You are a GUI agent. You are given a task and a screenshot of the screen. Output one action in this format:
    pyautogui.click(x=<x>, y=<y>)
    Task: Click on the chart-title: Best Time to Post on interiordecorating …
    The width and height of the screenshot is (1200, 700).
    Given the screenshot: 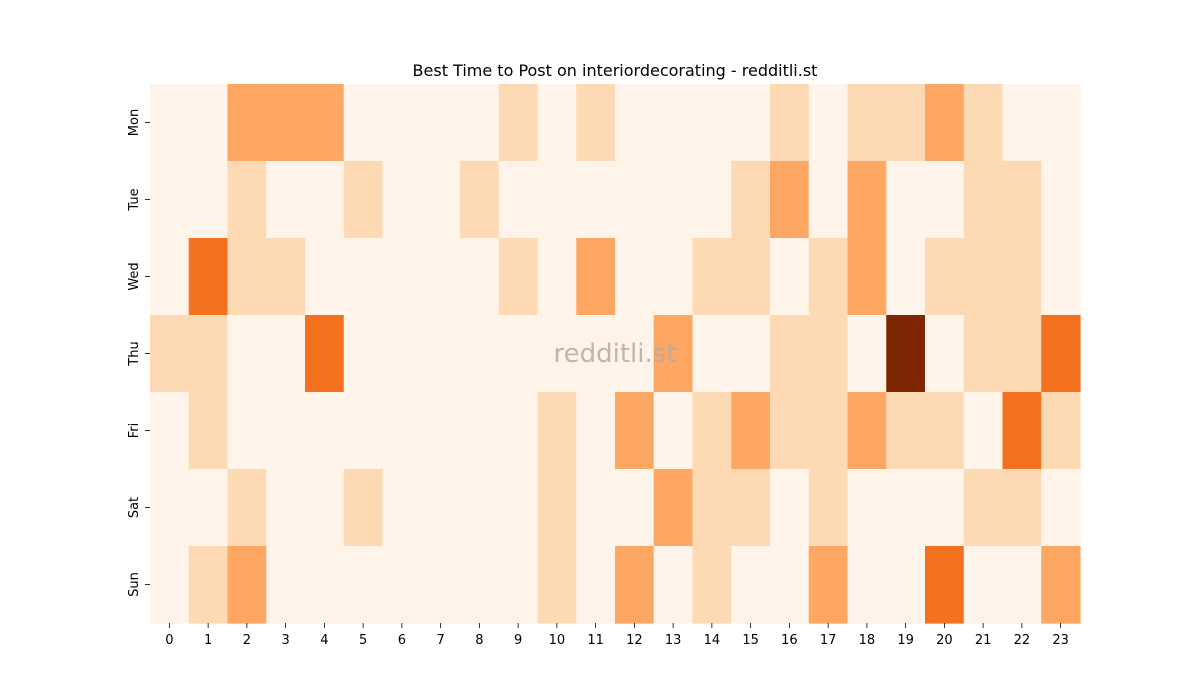 What is the action you would take?
    pyautogui.click(x=615, y=70)
    